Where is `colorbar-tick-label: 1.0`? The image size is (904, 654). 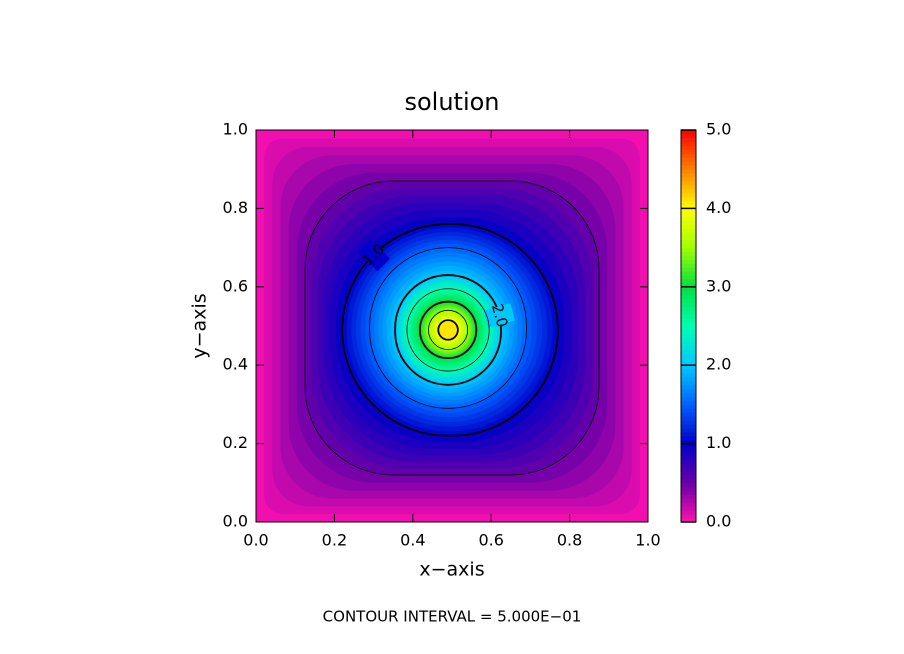 colorbar-tick-label: 1.0 is located at coordinates (718, 442).